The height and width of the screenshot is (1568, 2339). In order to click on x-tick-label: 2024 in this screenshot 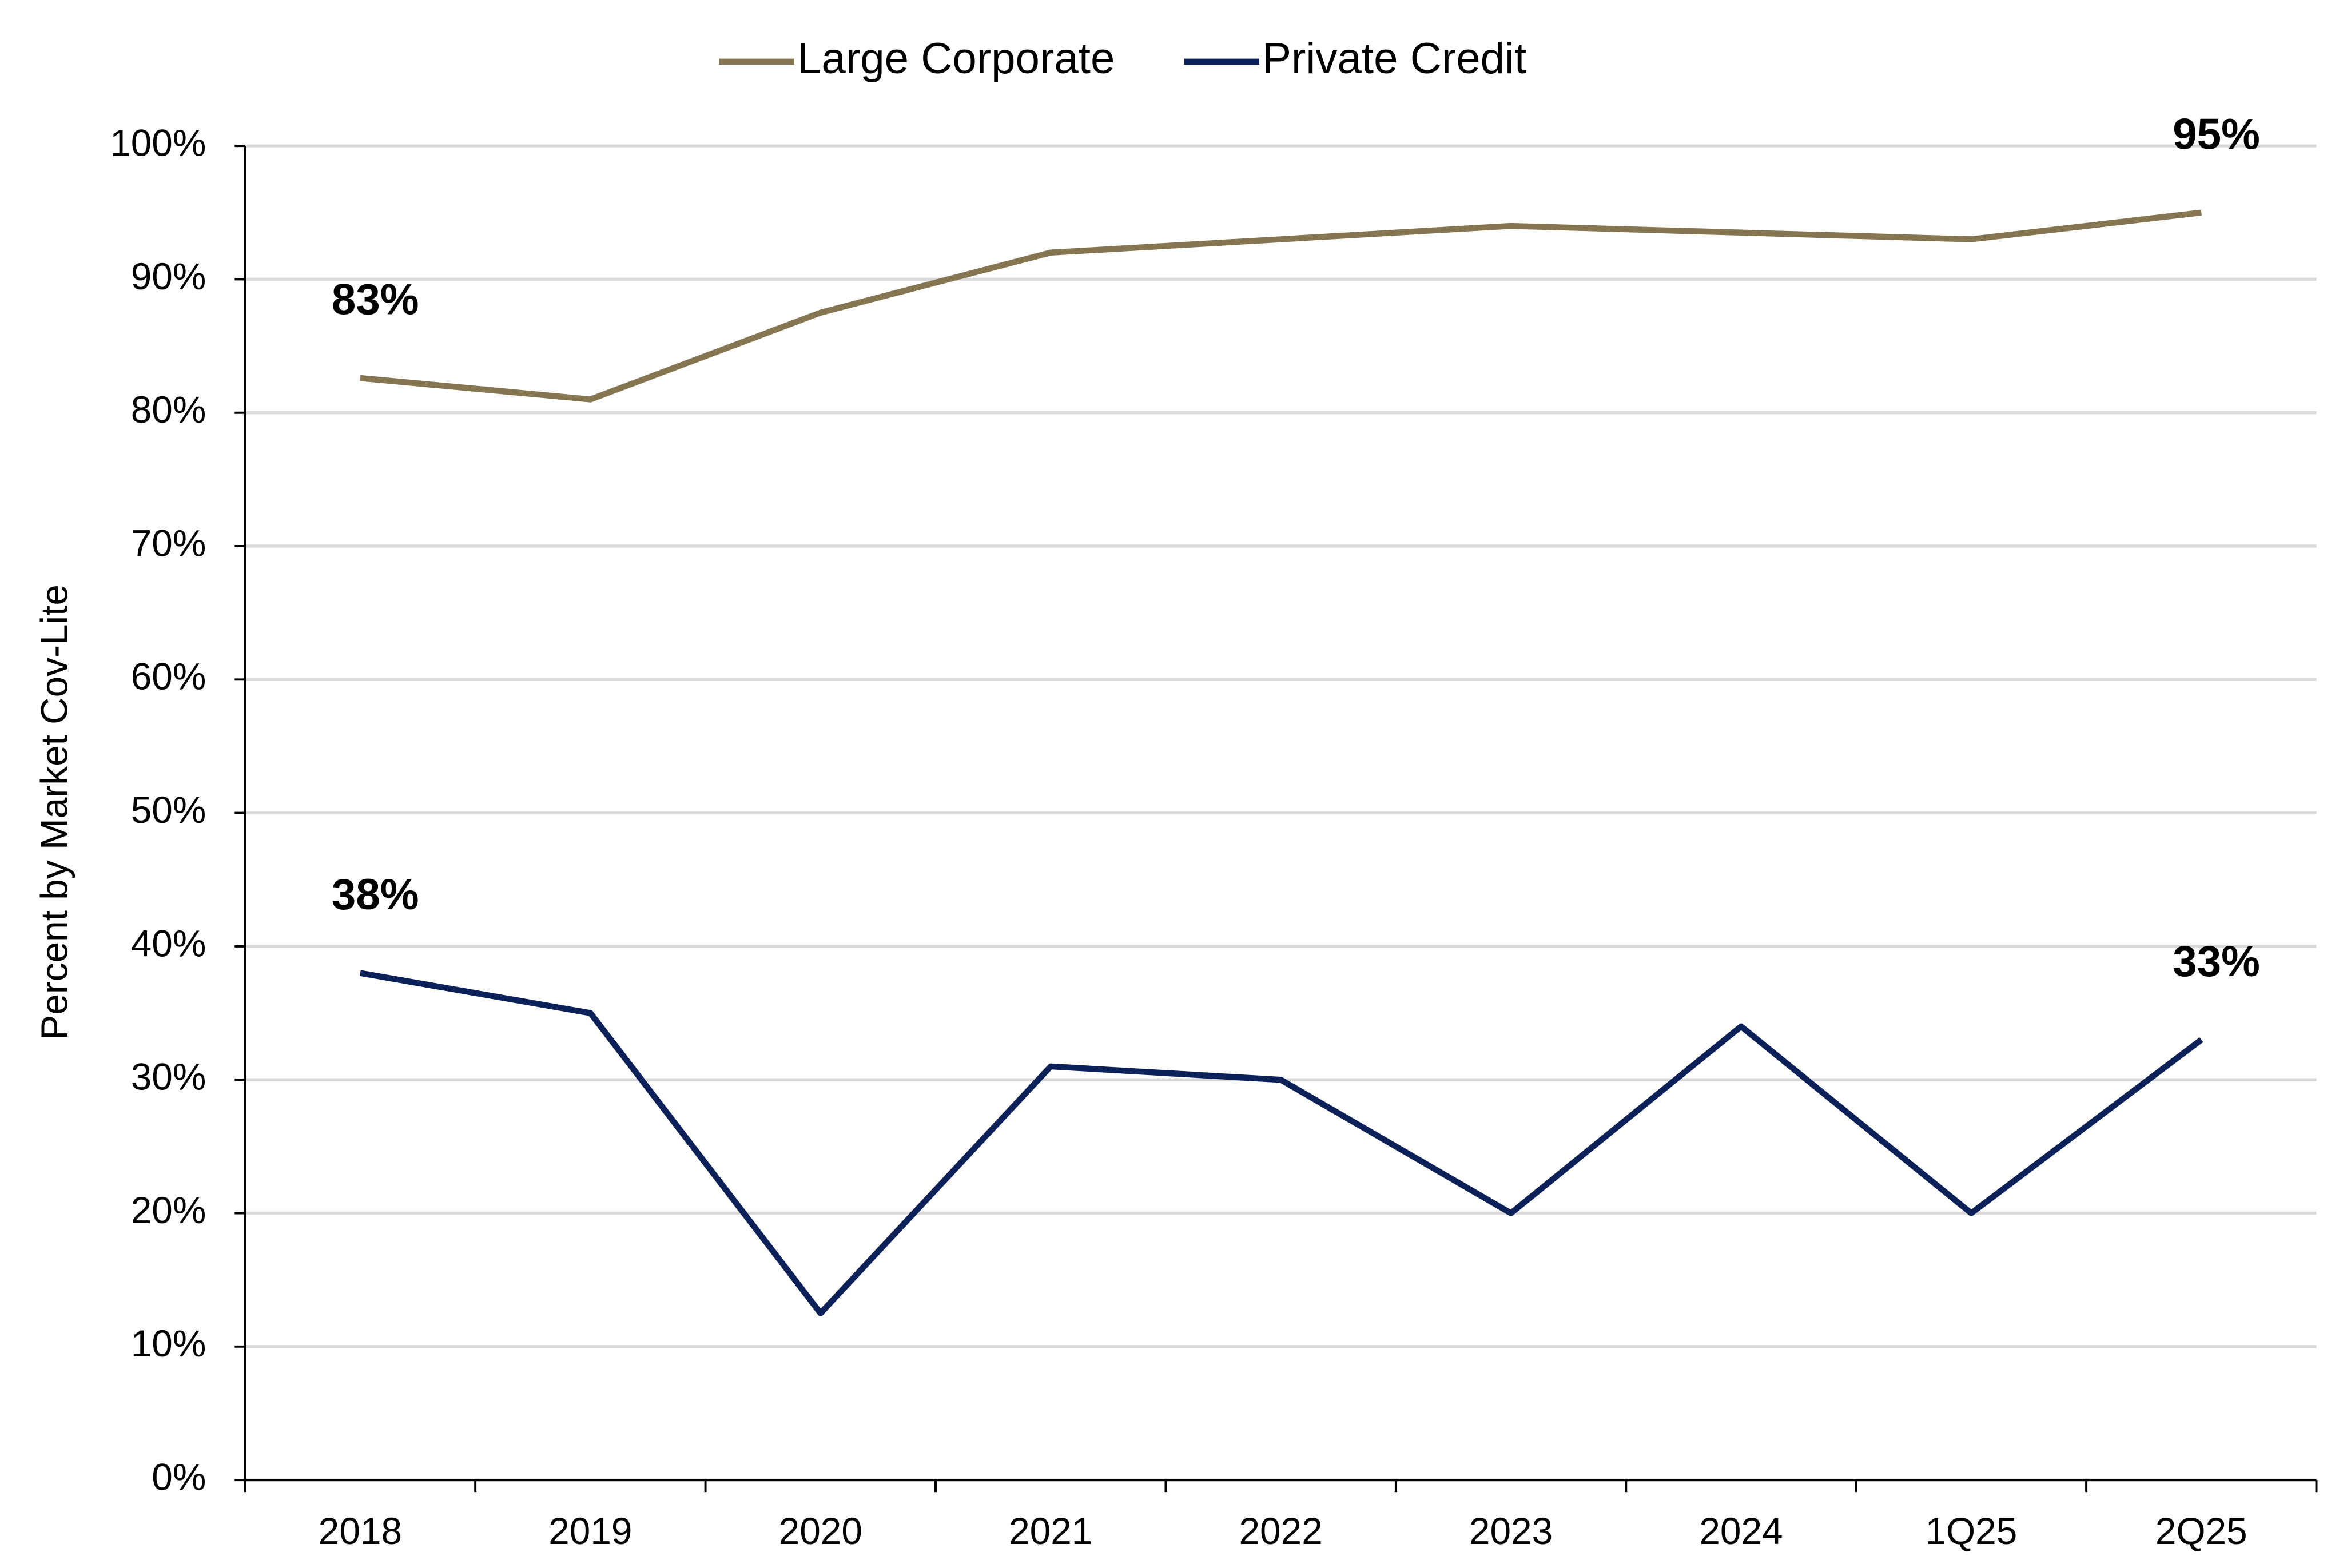, I will do `click(1741, 1531)`.